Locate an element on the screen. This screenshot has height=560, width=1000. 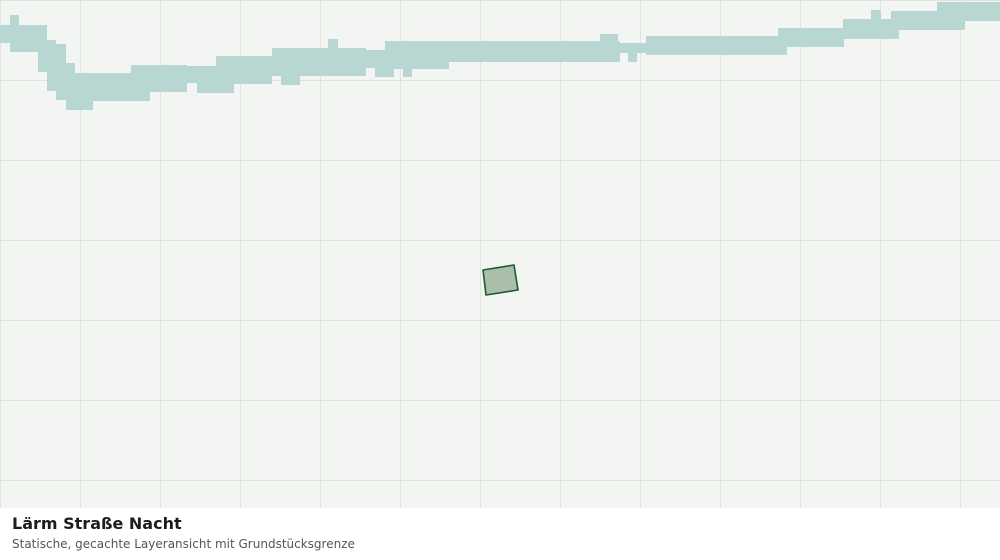
layer-title: Lärm Straße Nacht is located at coordinates (97, 523).